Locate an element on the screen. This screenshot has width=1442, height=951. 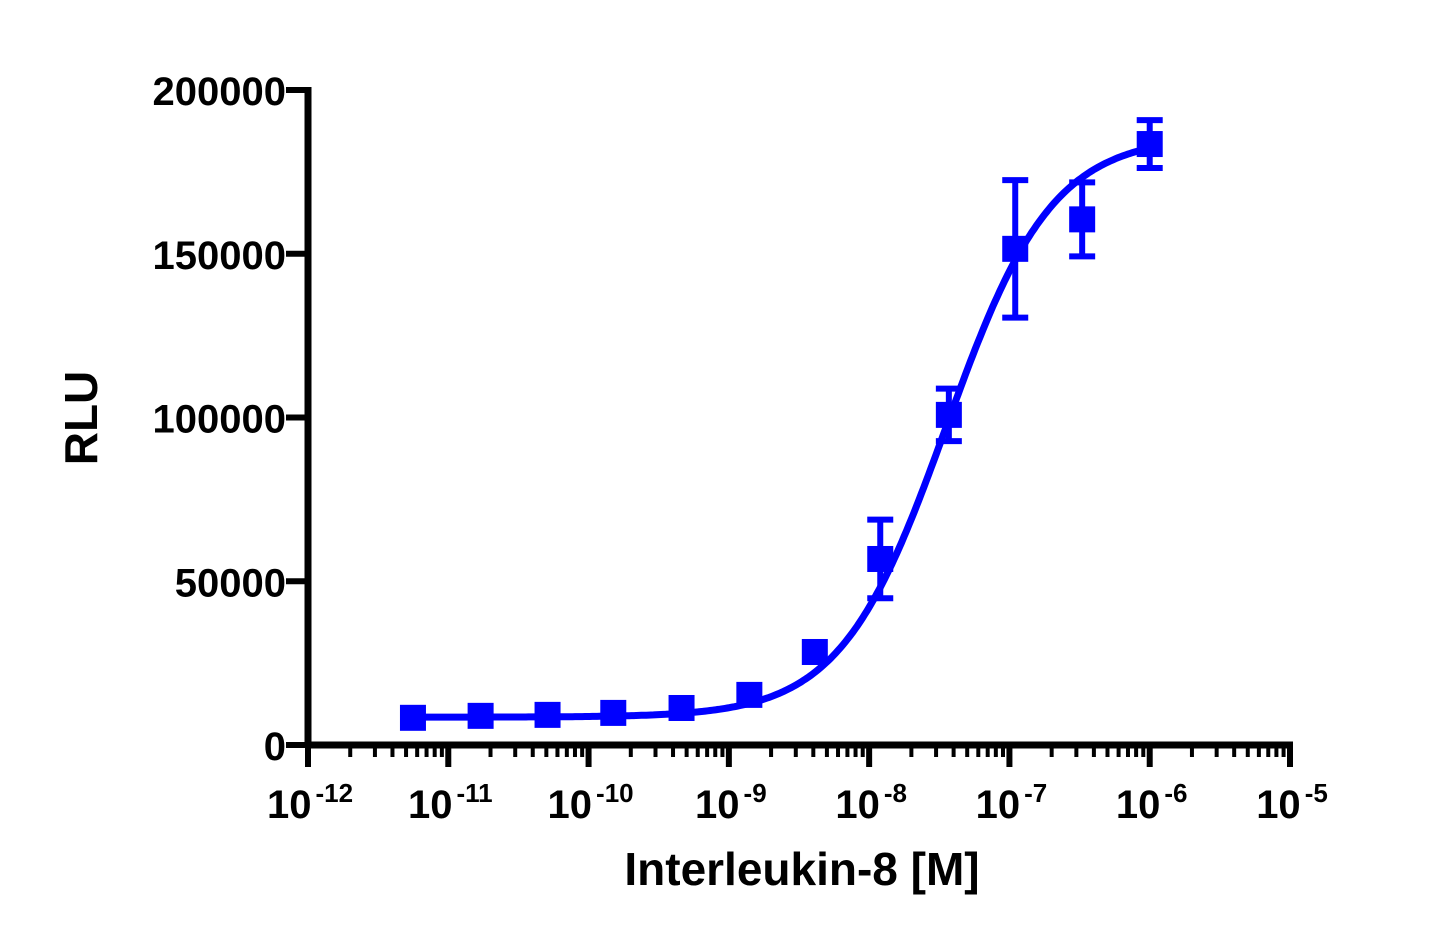
y-tick-label: 0 is located at coordinates (275, 747).